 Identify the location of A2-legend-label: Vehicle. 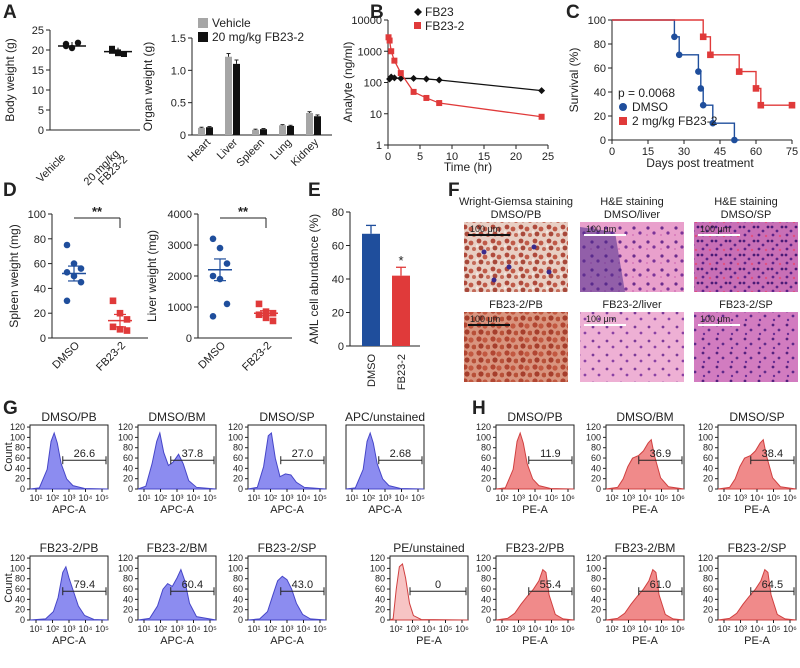
(231, 23).